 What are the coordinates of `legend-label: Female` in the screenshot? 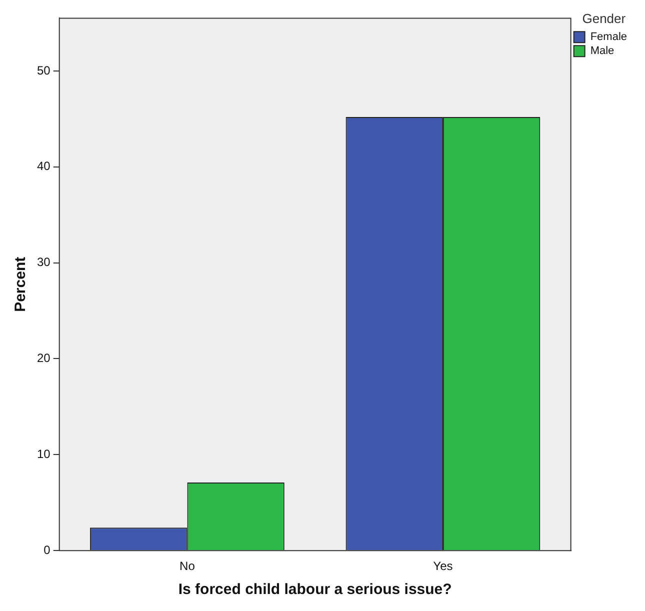 It's located at (609, 37).